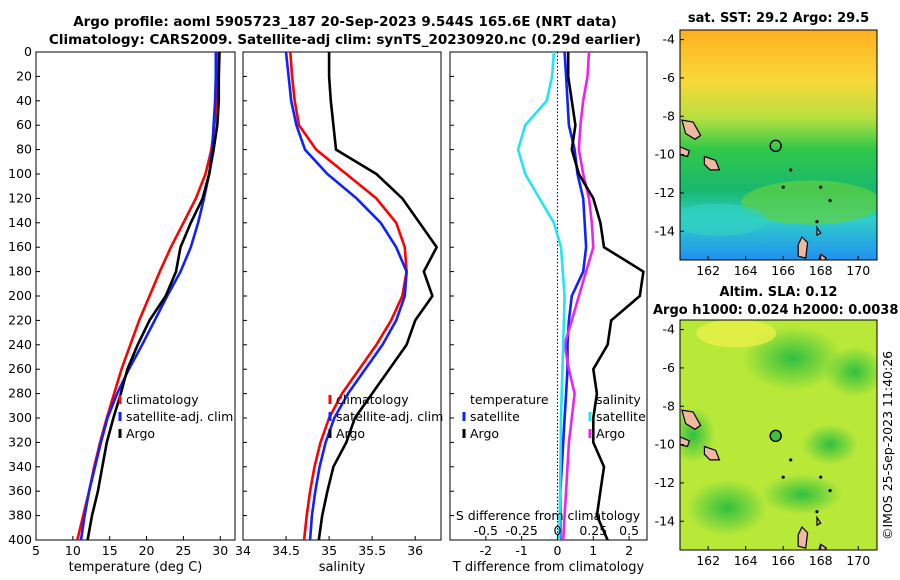 The width and height of the screenshot is (900, 580). Describe the element at coordinates (541, 296) in the screenshot. I see `temperature-diff-satellite` at that location.